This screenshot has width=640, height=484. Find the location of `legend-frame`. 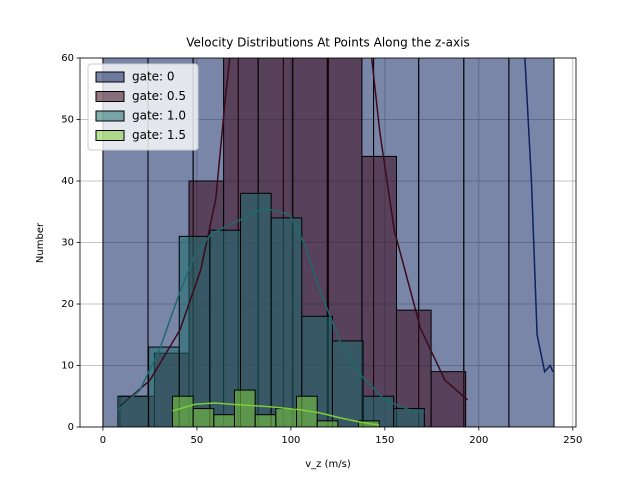

legend-frame is located at coordinates (143, 107).